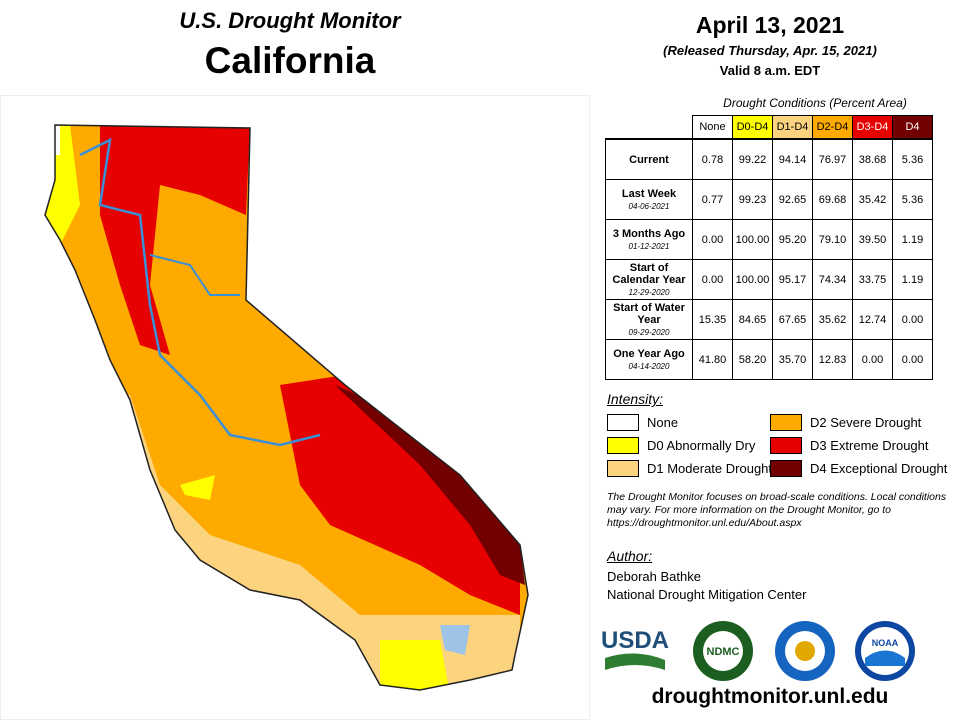 Image resolution: width=960 pixels, height=720 pixels. Describe the element at coordinates (792, 319) in the screenshot. I see `value-cell: 67.65` at that location.